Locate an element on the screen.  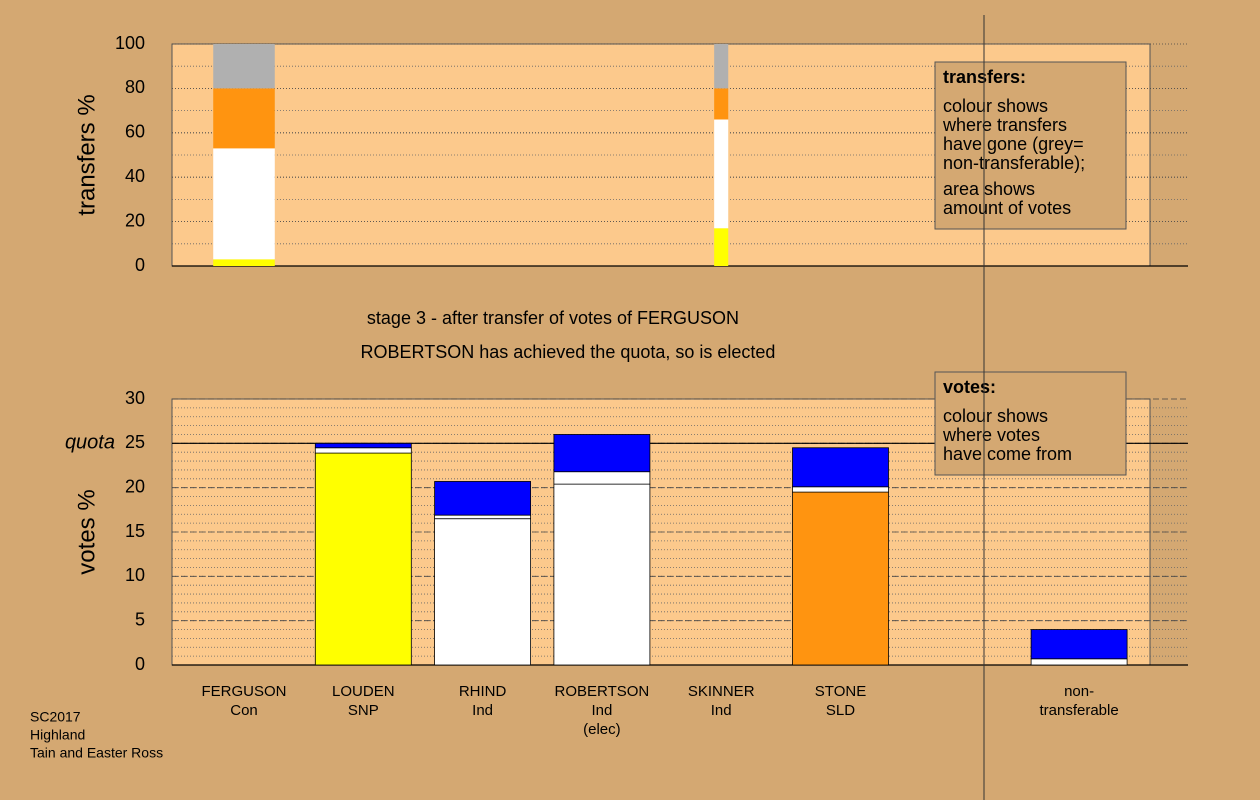
note-title: transfers: is located at coordinates (984, 77).